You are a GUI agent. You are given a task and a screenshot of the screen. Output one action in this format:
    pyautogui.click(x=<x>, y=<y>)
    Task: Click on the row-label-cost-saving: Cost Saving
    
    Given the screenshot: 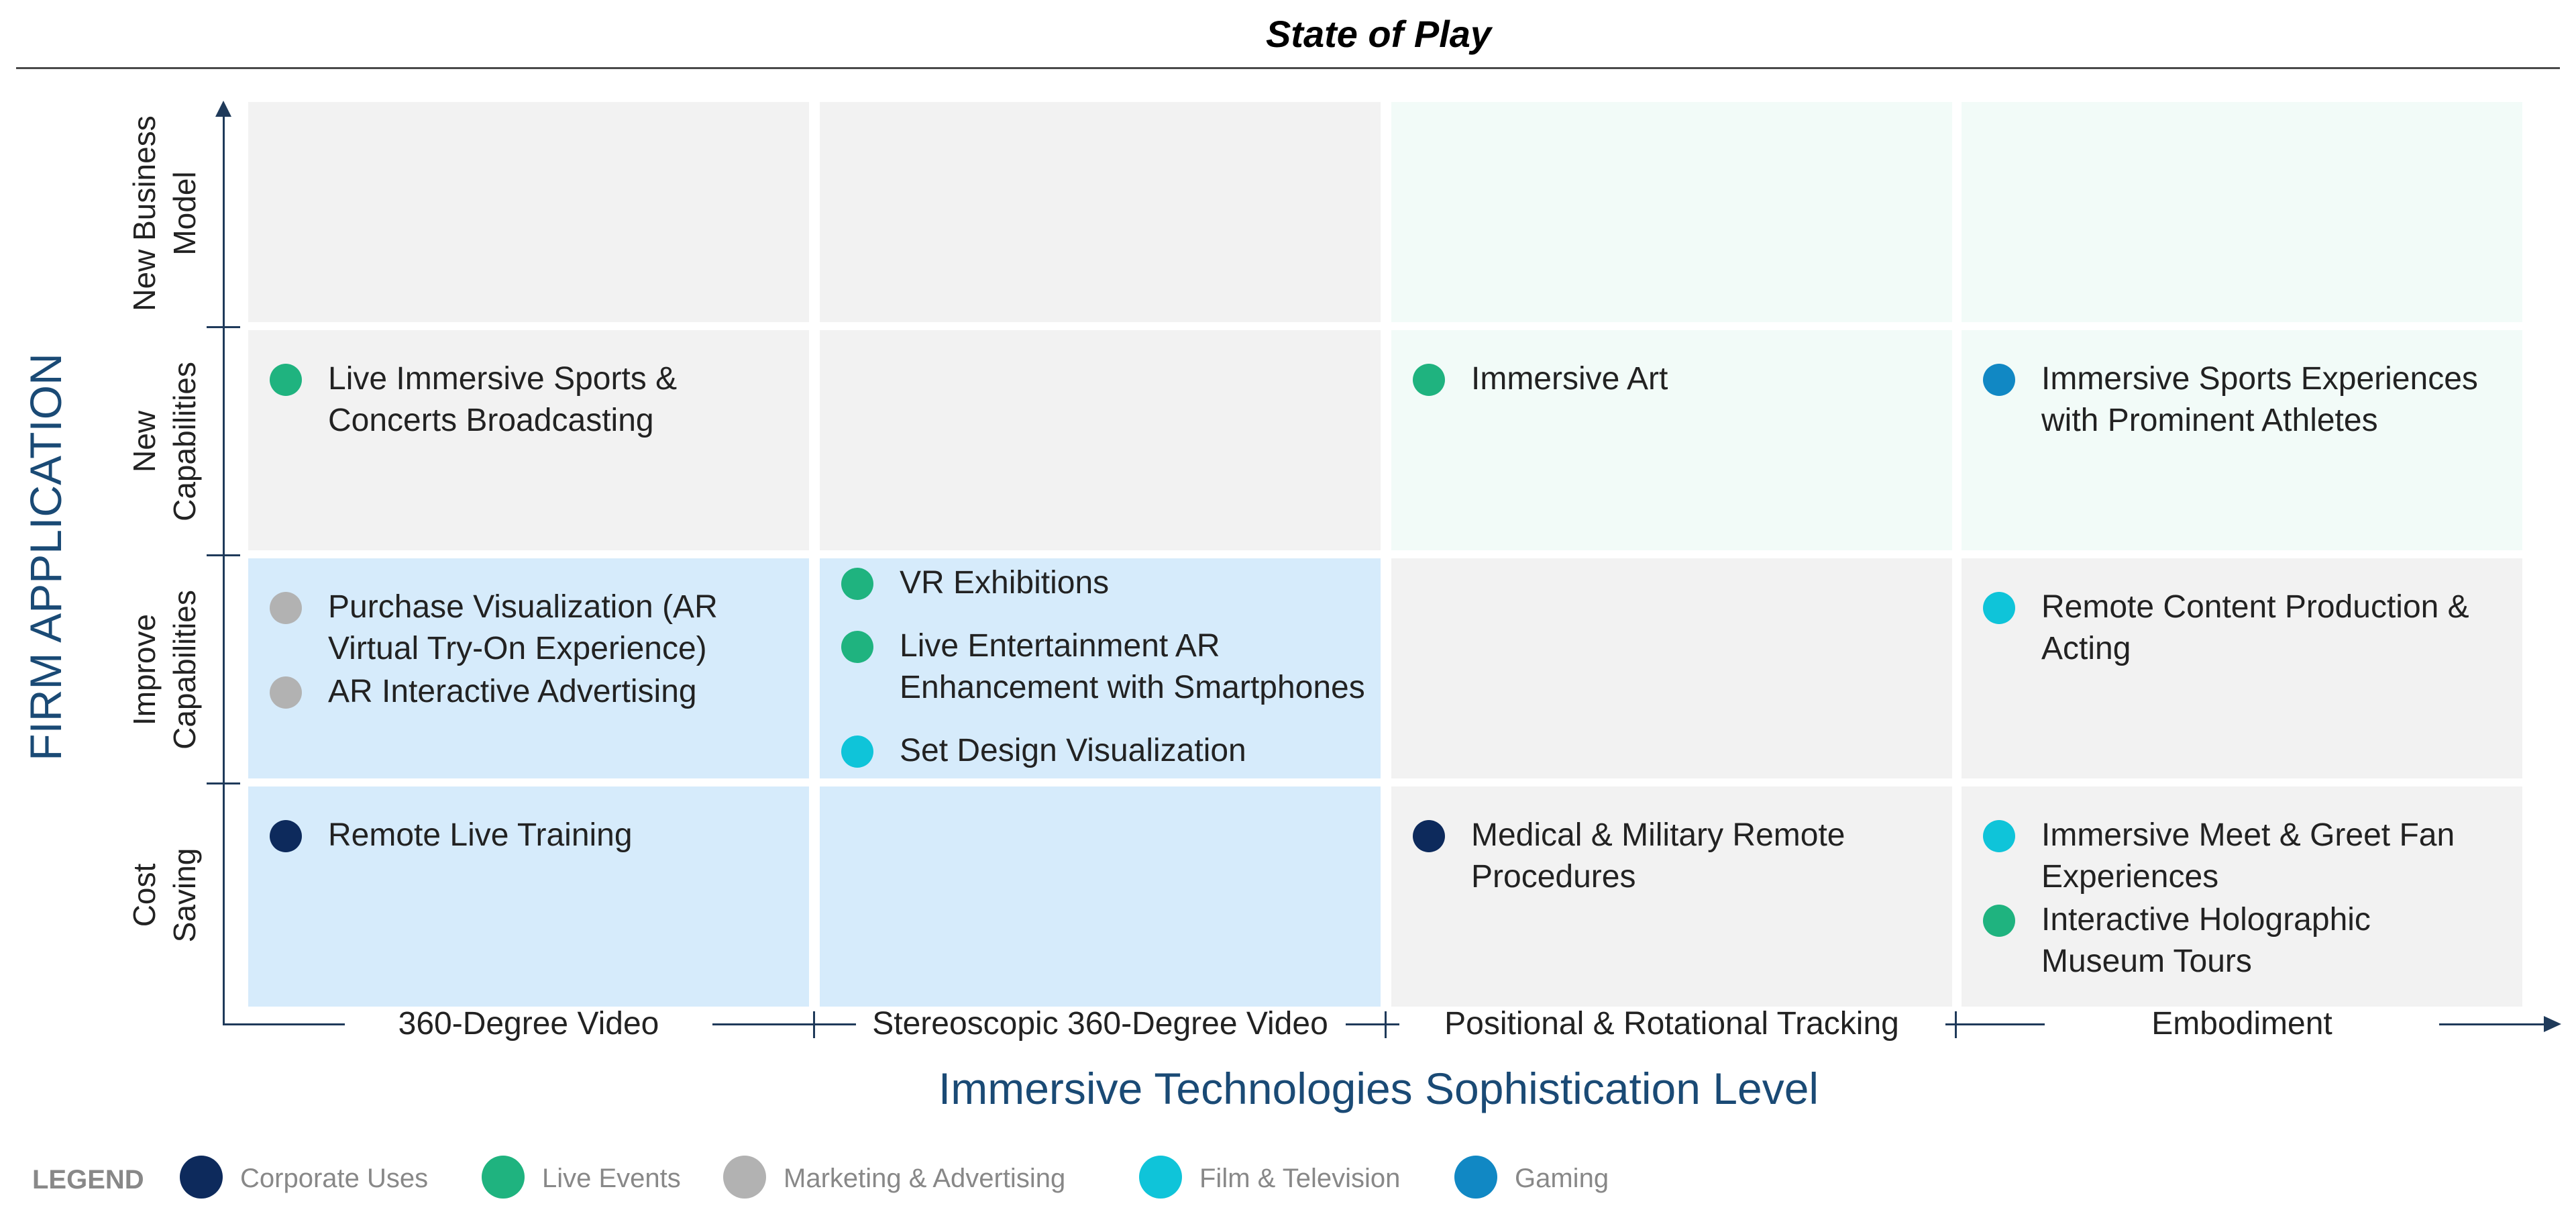 What is the action you would take?
    pyautogui.click(x=164, y=895)
    